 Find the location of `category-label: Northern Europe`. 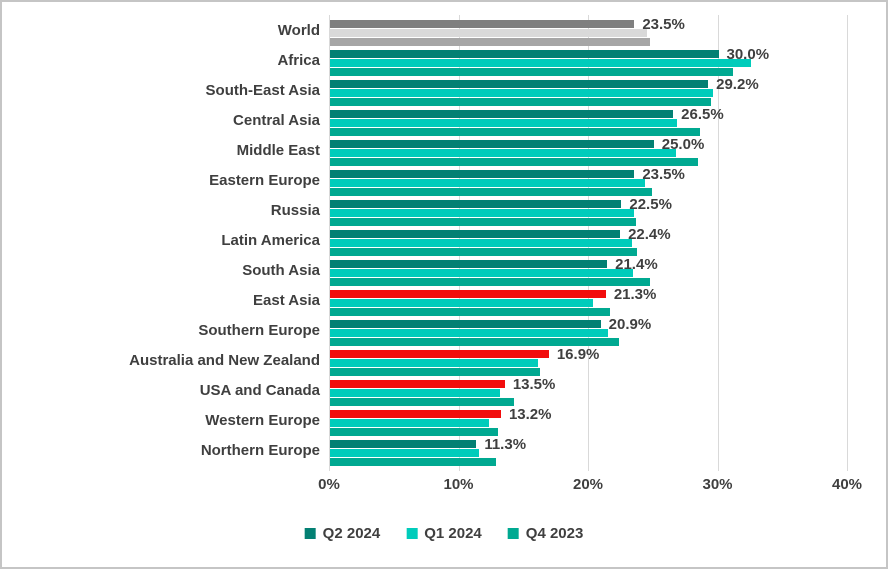

category-label: Northern Europe is located at coordinates (260, 450).